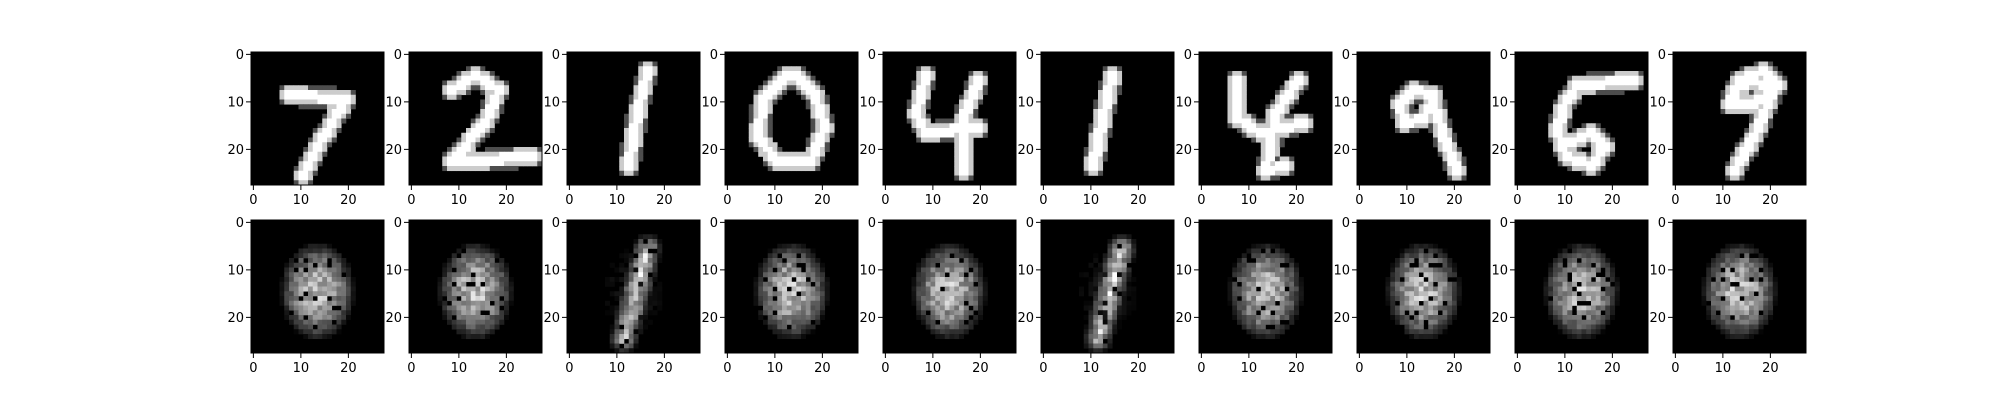 The width and height of the screenshot is (2000, 400). I want to click on y-tick-label: 0, so click(1504, 223).